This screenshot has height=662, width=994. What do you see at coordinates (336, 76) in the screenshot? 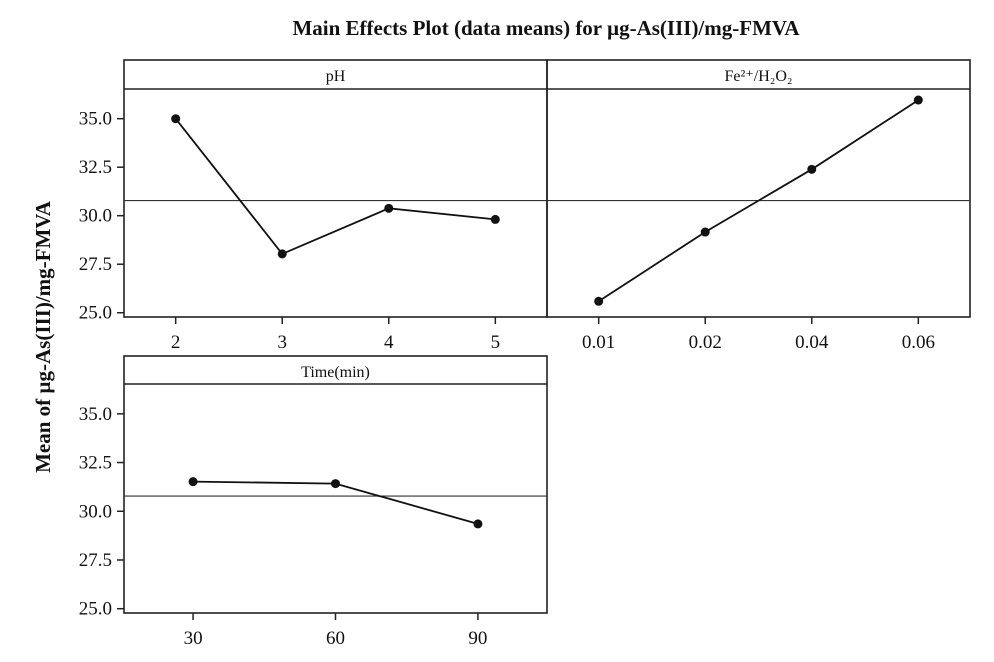
I see `panel-header-label: pH` at bounding box center [336, 76].